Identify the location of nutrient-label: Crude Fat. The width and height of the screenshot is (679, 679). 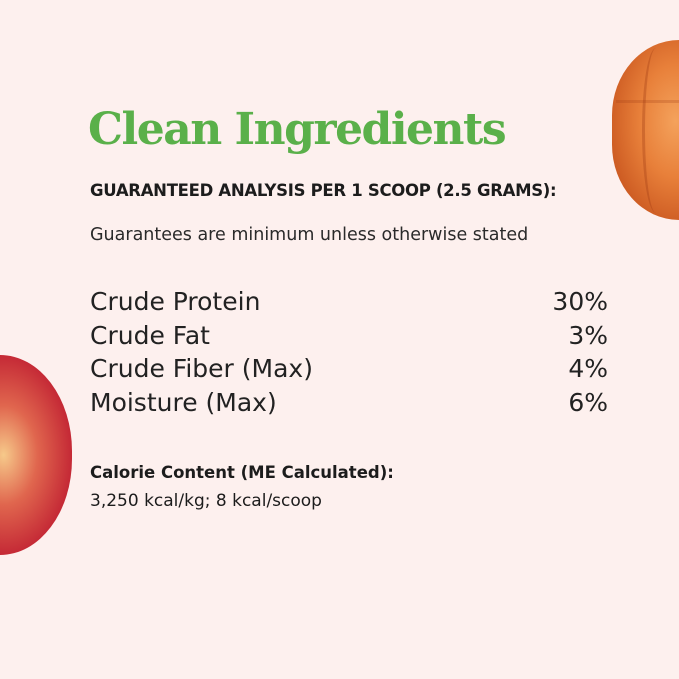
(150, 335).